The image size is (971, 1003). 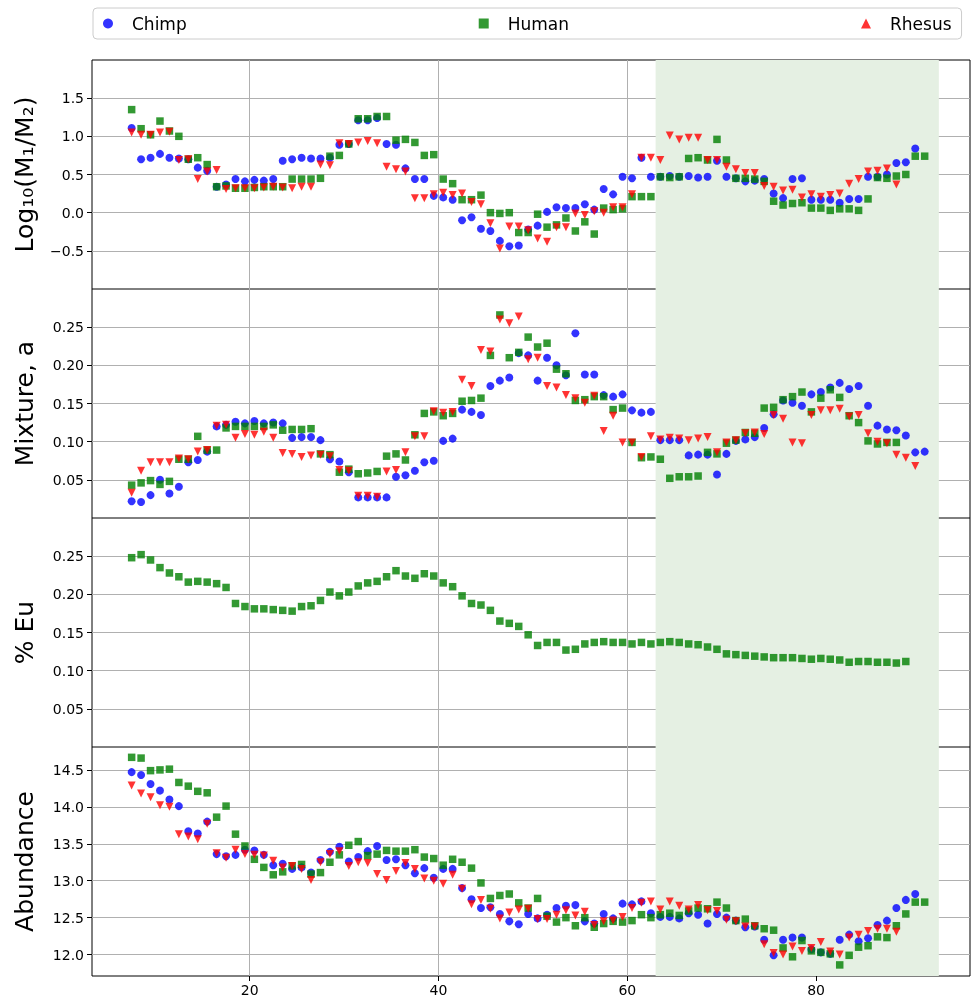 What do you see at coordinates (68, 954) in the screenshot?
I see `y-tick-label: 12.0` at bounding box center [68, 954].